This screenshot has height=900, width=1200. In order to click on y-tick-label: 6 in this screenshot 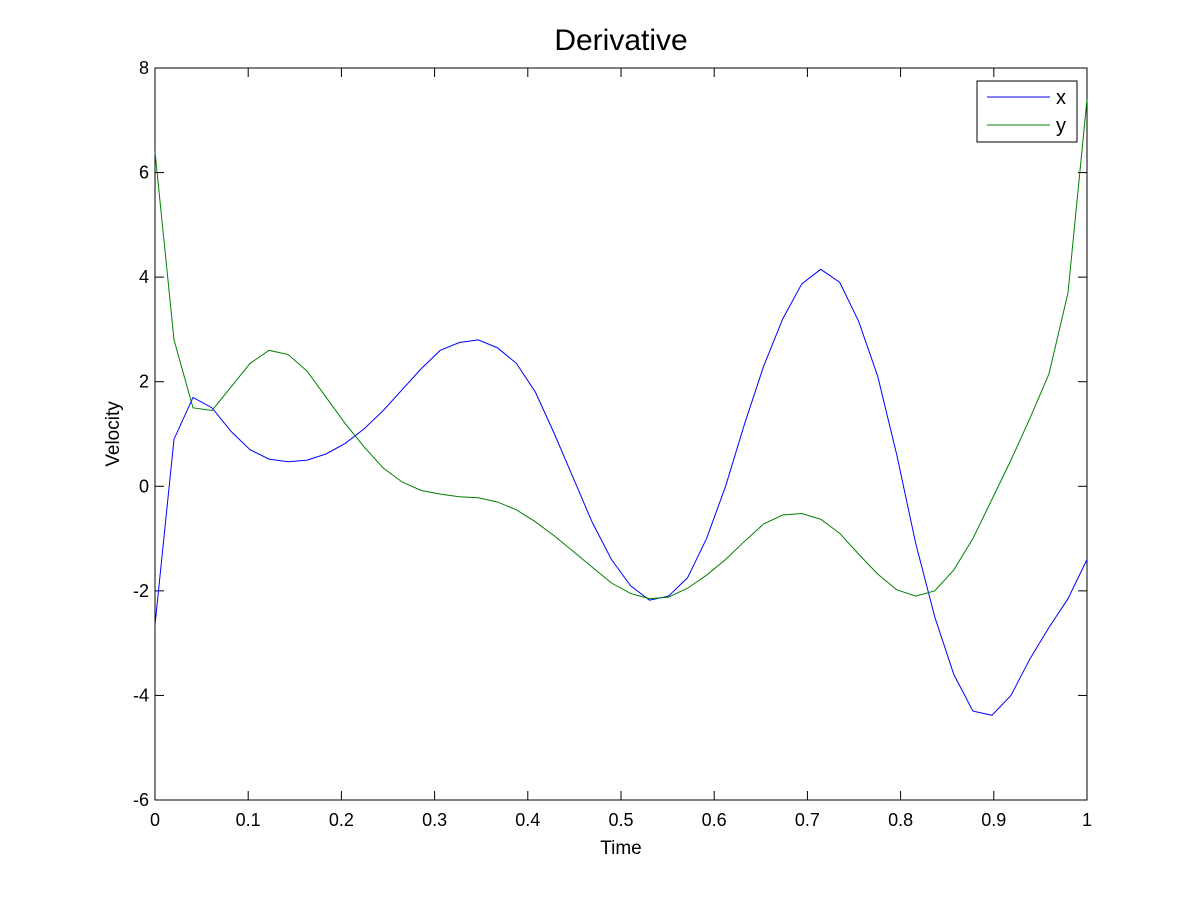, I will do `click(144, 173)`.